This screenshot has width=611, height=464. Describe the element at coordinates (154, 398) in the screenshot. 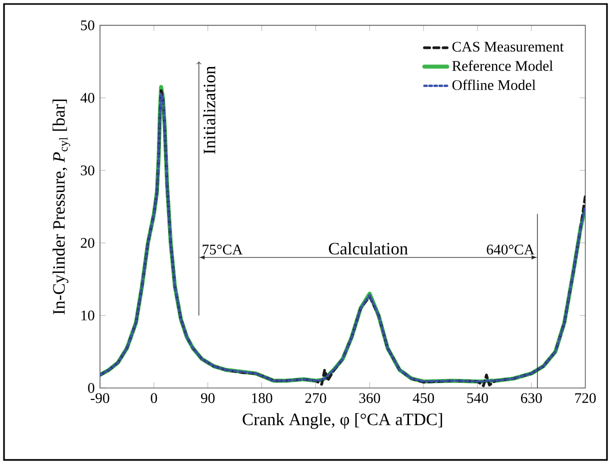

I see `x-tick-label: 0` at that location.